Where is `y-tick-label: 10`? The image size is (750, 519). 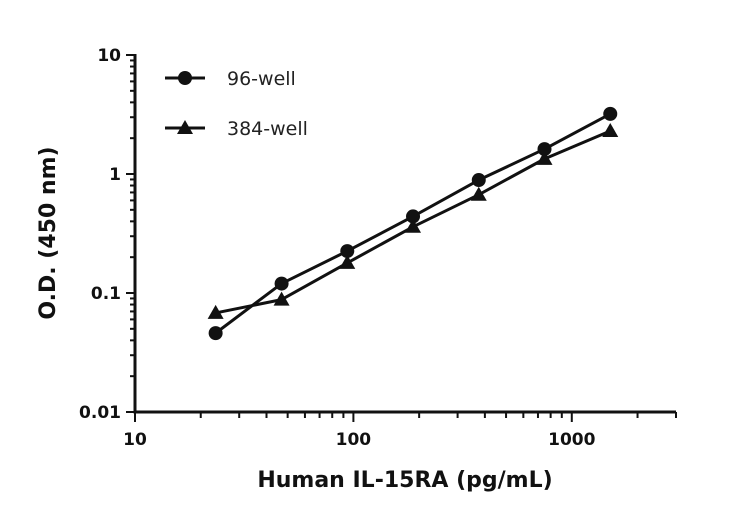 y-tick-label: 10 is located at coordinates (109, 56).